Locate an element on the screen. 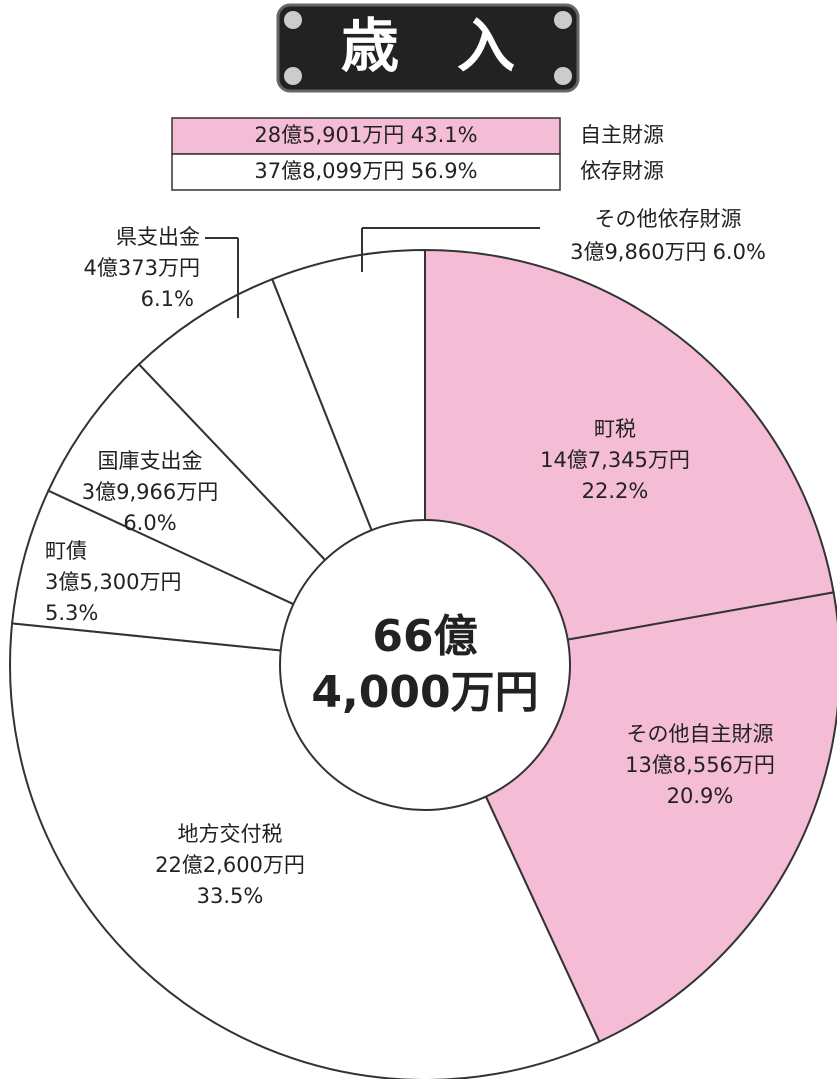 Image resolution: width=837 pixels, height=1079 pixels. title-box is located at coordinates (428, 48).